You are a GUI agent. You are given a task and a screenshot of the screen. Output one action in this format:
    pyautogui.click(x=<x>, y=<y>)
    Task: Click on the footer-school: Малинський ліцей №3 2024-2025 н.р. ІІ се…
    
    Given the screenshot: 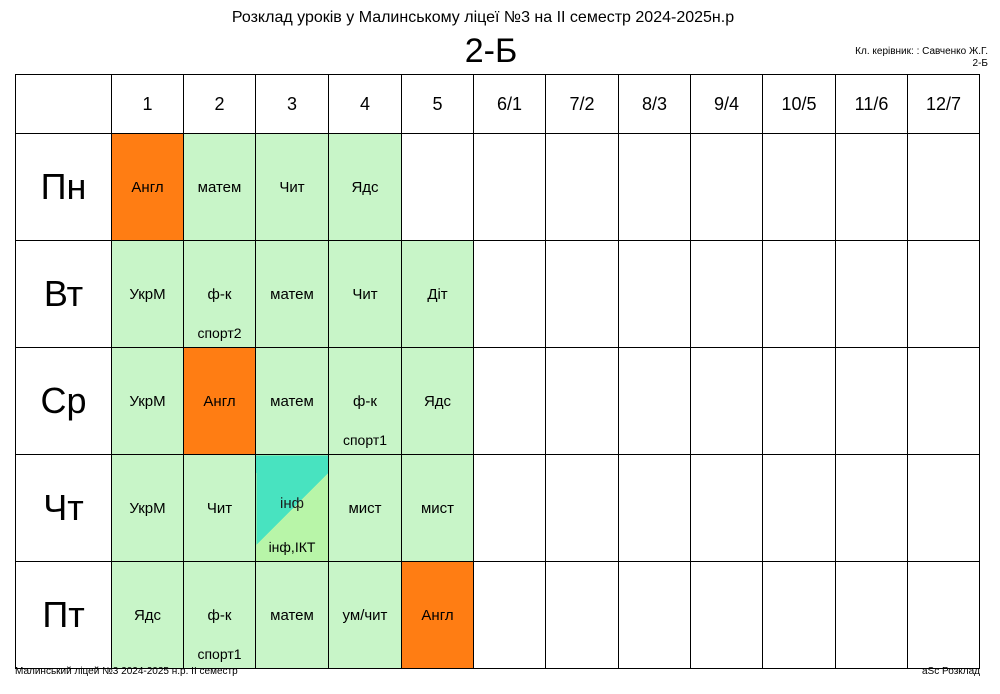 What is the action you would take?
    pyautogui.click(x=126, y=671)
    